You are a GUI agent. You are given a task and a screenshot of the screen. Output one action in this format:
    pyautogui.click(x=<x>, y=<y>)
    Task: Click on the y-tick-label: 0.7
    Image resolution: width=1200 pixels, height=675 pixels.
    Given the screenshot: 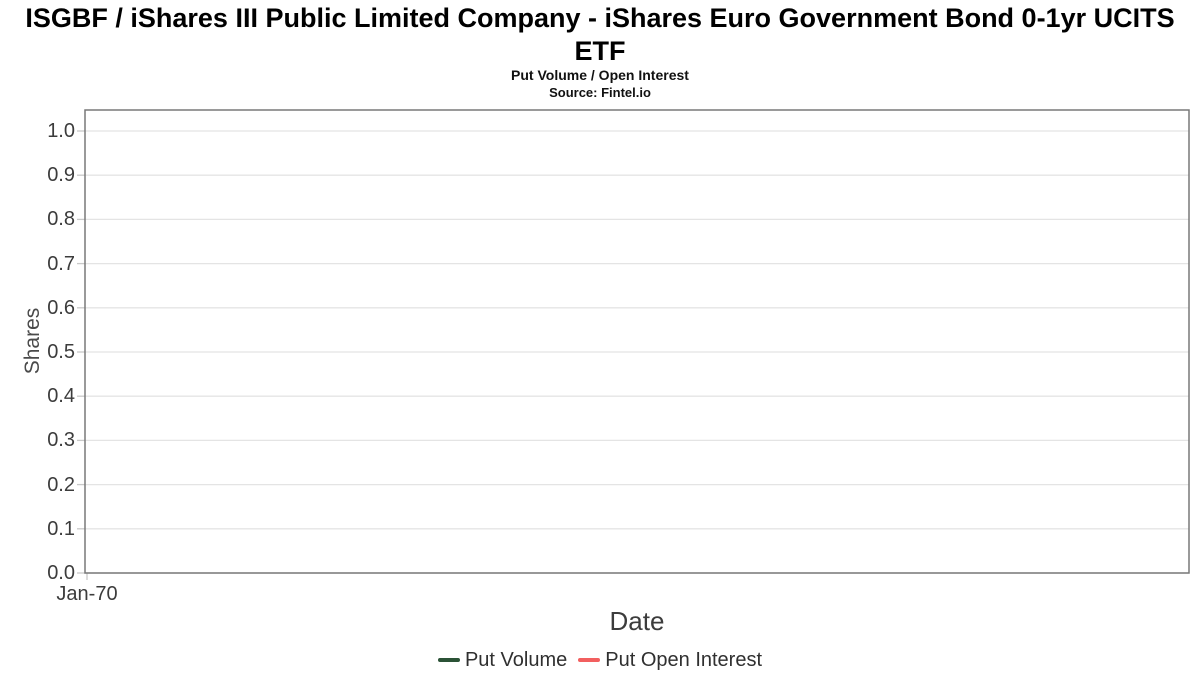 What is the action you would take?
    pyautogui.click(x=61, y=263)
    